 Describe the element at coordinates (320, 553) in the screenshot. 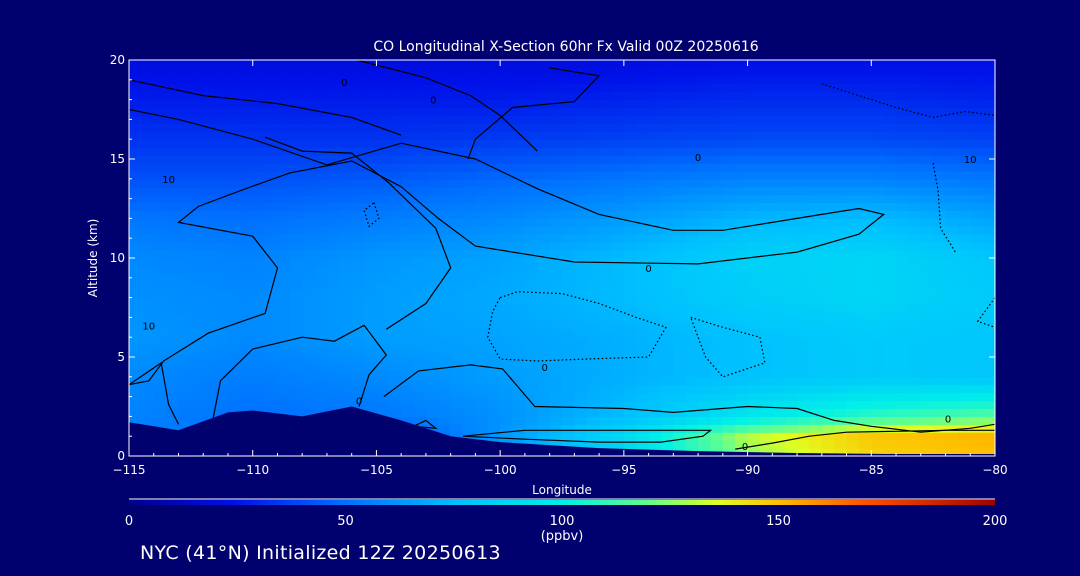

I see `init-caption: NYC (41°N) Initialized 12Z 20250613` at that location.